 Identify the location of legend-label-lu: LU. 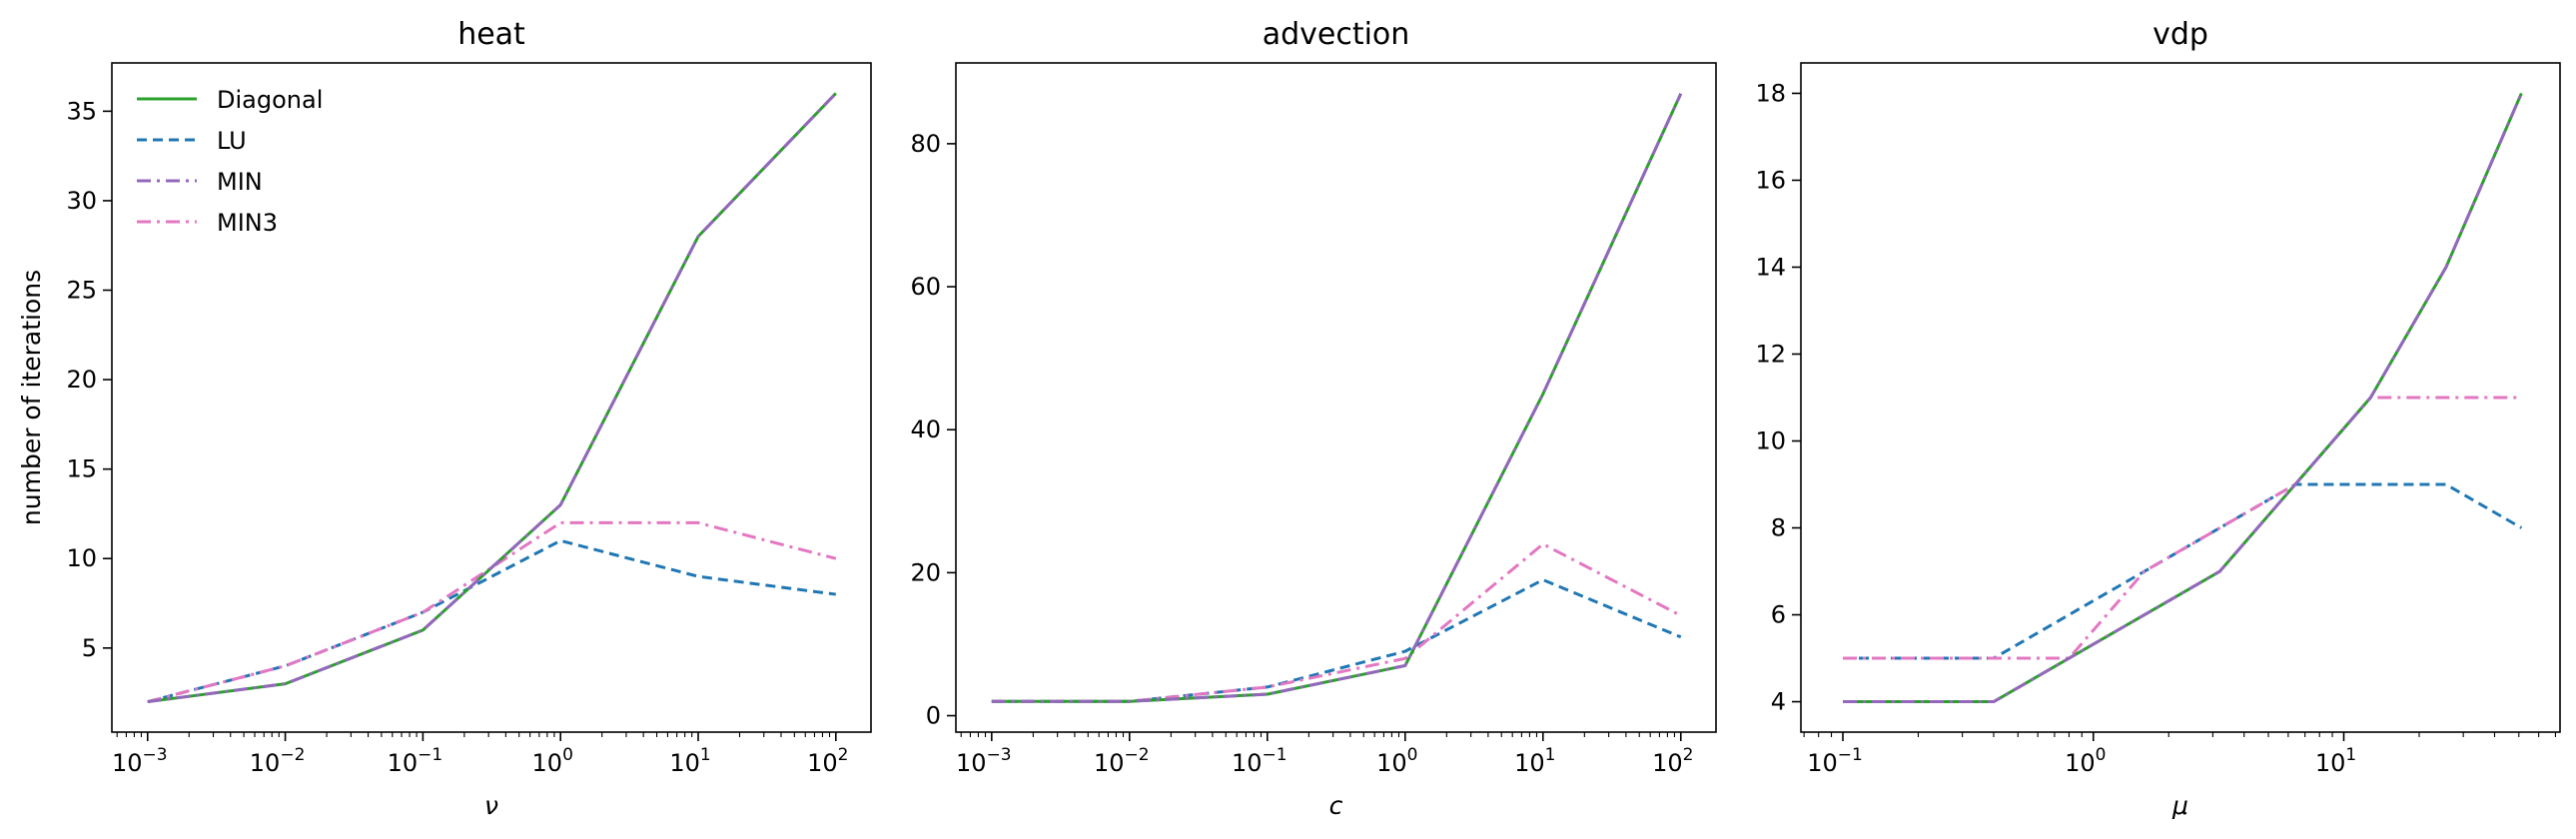
(232, 141).